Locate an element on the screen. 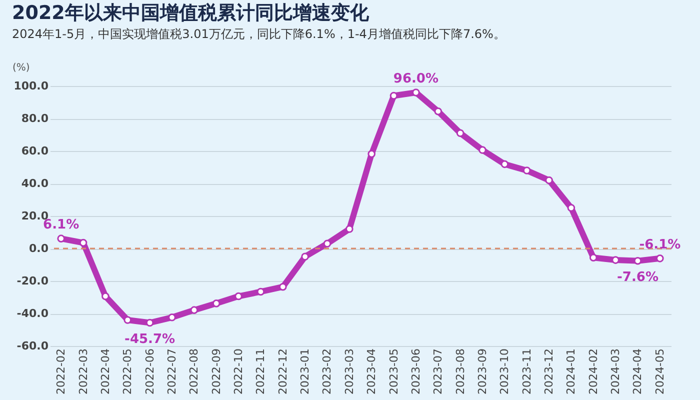  x-tick-label: 2022-03 is located at coordinates (83, 371).